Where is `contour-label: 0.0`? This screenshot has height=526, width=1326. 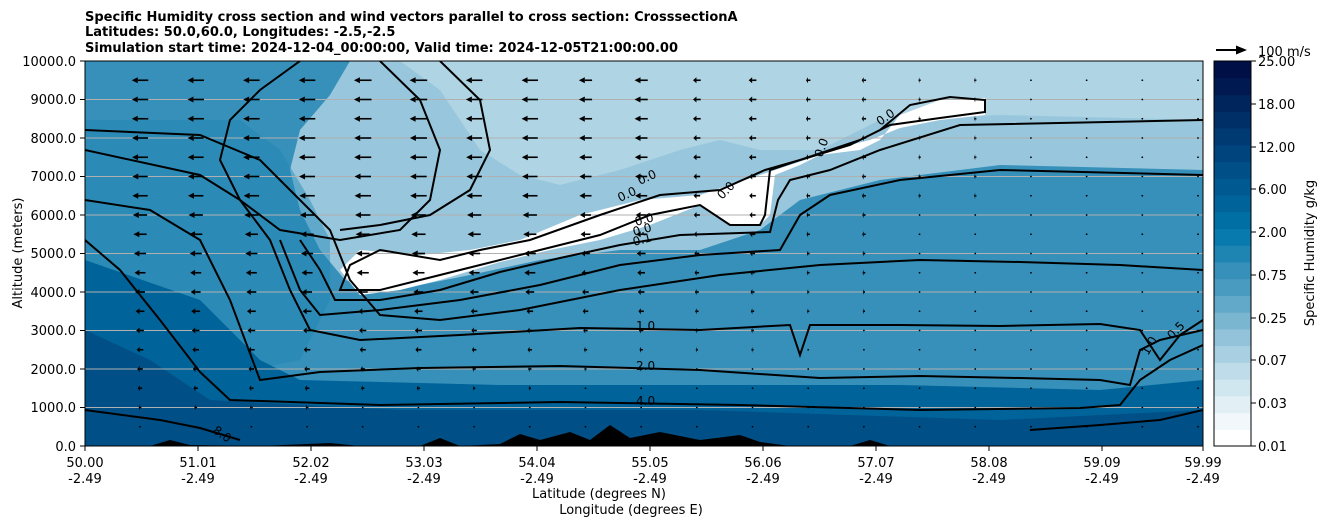 contour-label: 0.0 is located at coordinates (642, 229).